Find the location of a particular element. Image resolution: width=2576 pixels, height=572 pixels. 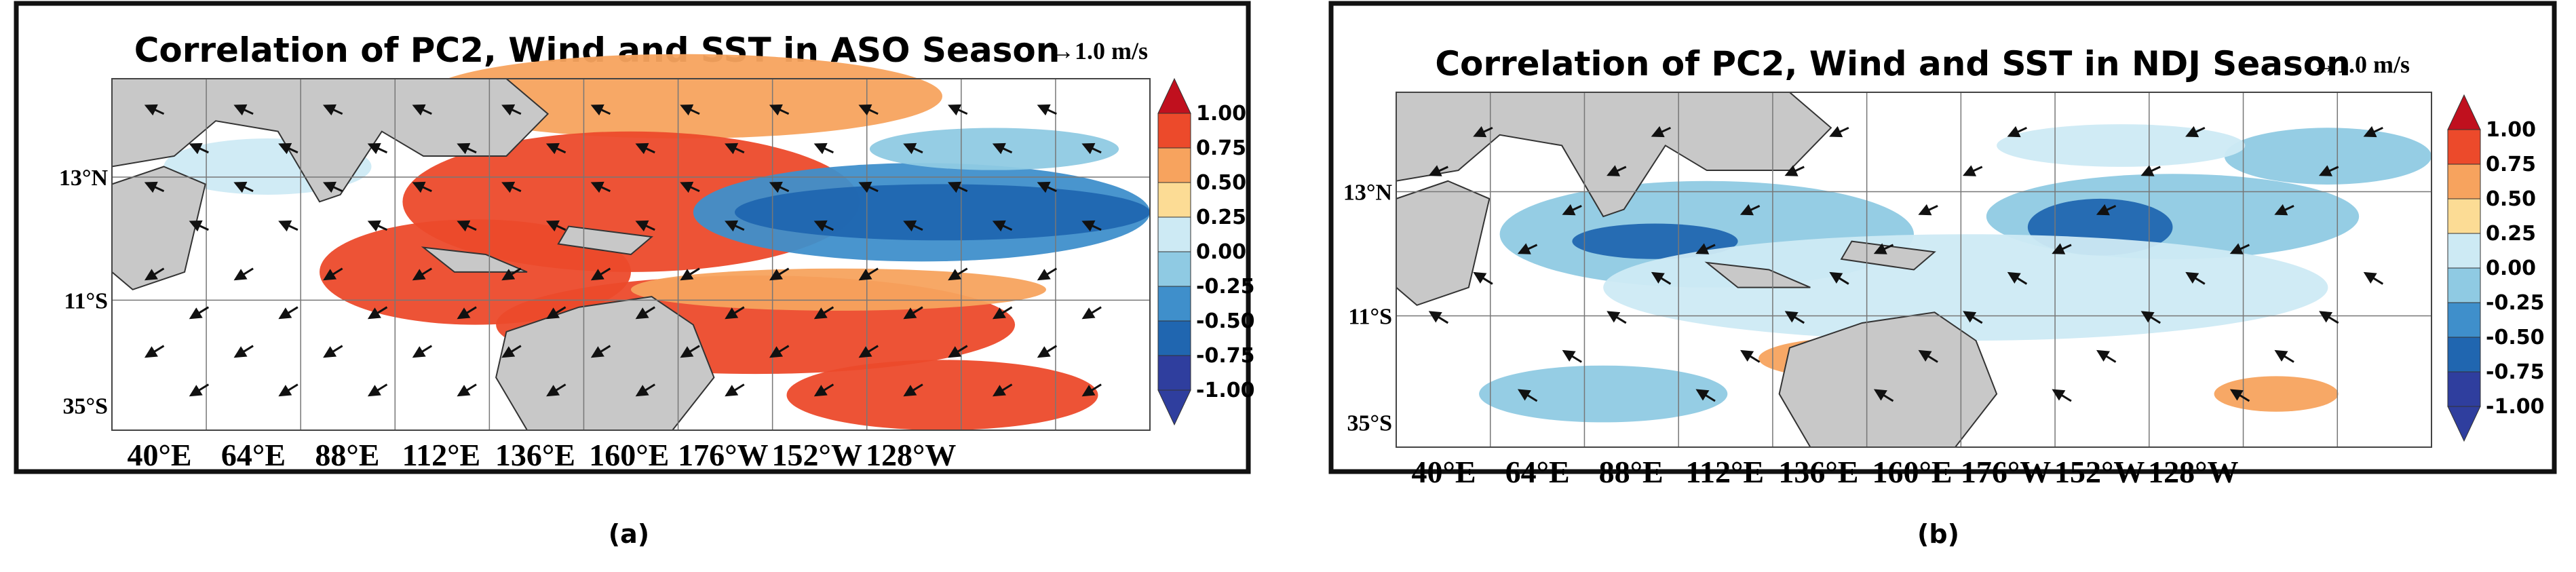

panel-caption: (b) is located at coordinates (1938, 534).